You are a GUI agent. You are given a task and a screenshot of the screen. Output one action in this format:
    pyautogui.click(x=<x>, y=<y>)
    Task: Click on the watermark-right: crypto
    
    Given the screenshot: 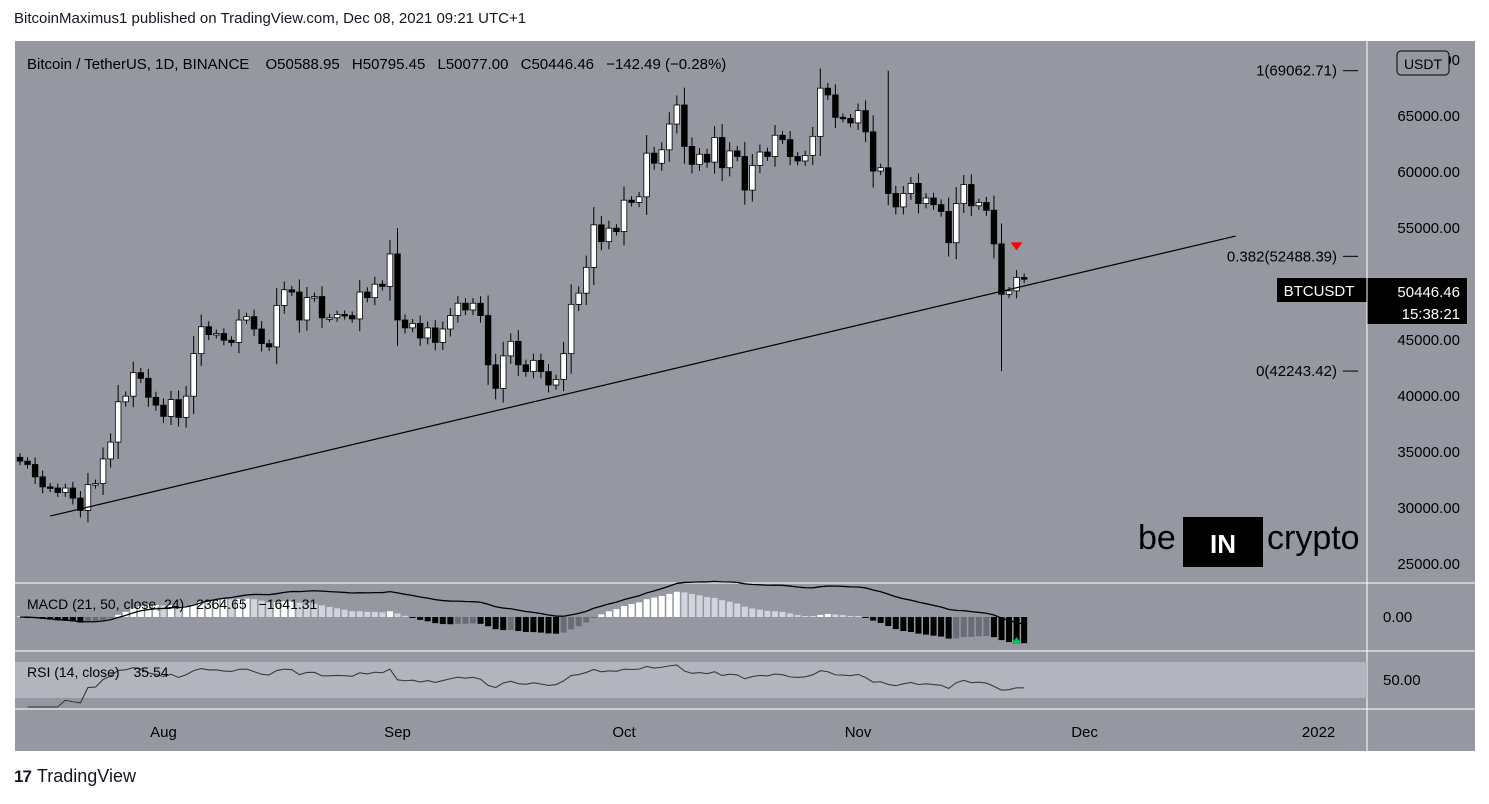 What is the action you would take?
    pyautogui.click(x=1313, y=538)
    